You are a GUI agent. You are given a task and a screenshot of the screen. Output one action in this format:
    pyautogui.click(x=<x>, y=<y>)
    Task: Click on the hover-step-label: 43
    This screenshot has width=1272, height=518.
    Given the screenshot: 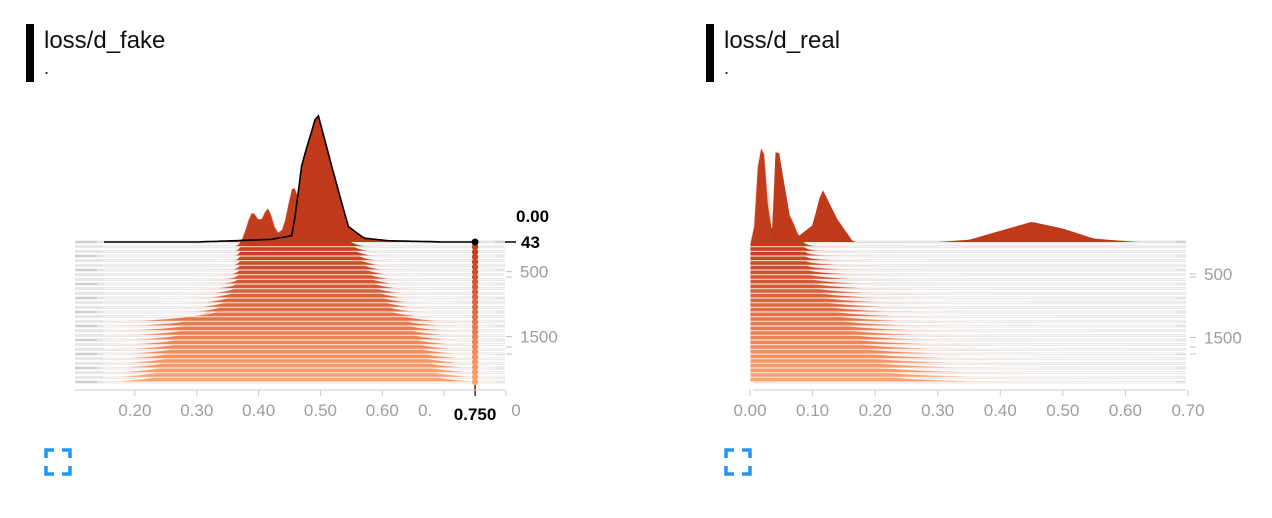 What is the action you would take?
    pyautogui.click(x=530, y=242)
    